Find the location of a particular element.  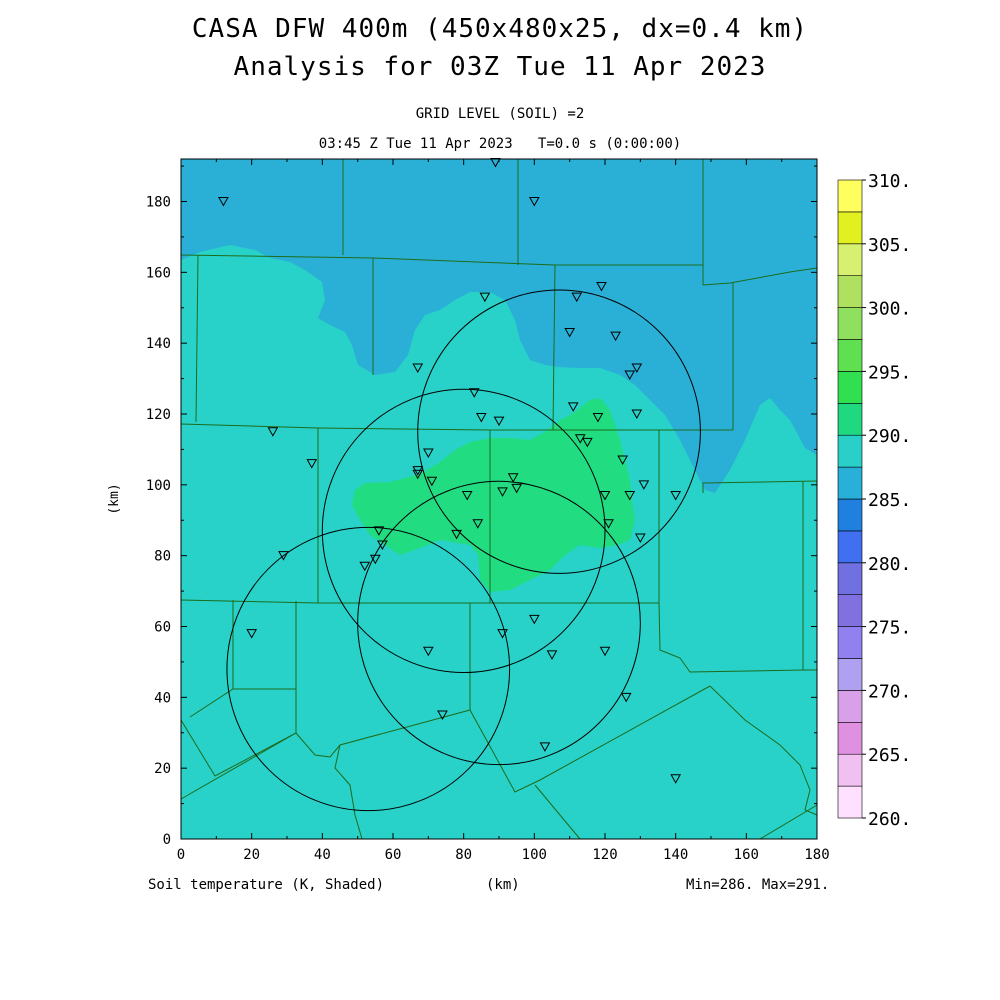

y-tick-label: 60 is located at coordinates (162, 628).